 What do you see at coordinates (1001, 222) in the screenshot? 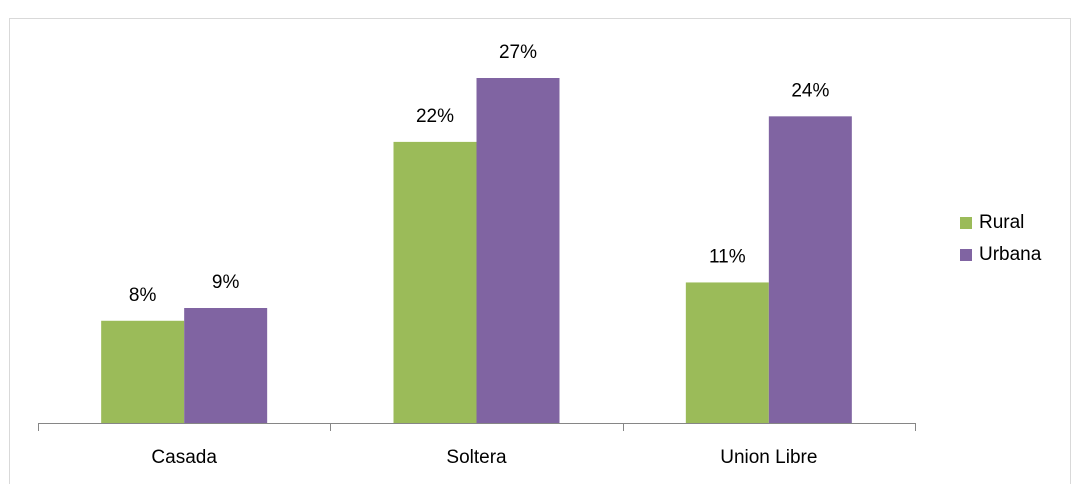
I see `legend-label: Rural` at bounding box center [1001, 222].